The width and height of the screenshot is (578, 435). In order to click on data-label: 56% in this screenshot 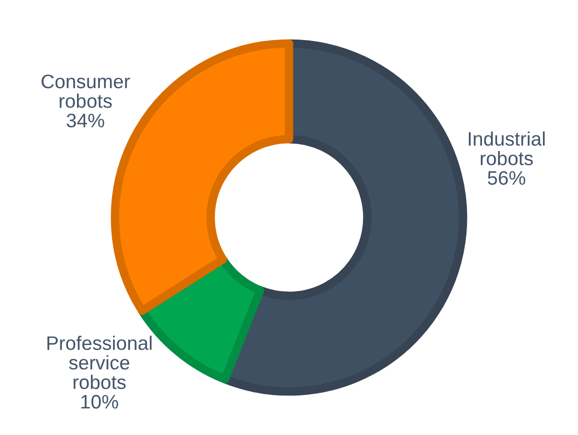, I will do `click(507, 178)`.